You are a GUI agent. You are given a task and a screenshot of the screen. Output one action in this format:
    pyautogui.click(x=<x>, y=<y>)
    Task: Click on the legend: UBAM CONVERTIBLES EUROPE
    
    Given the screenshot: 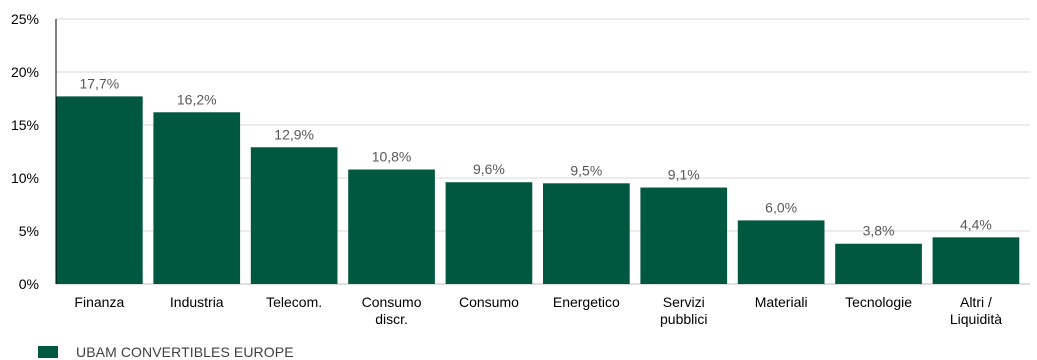 What is the action you would take?
    pyautogui.click(x=166, y=352)
    